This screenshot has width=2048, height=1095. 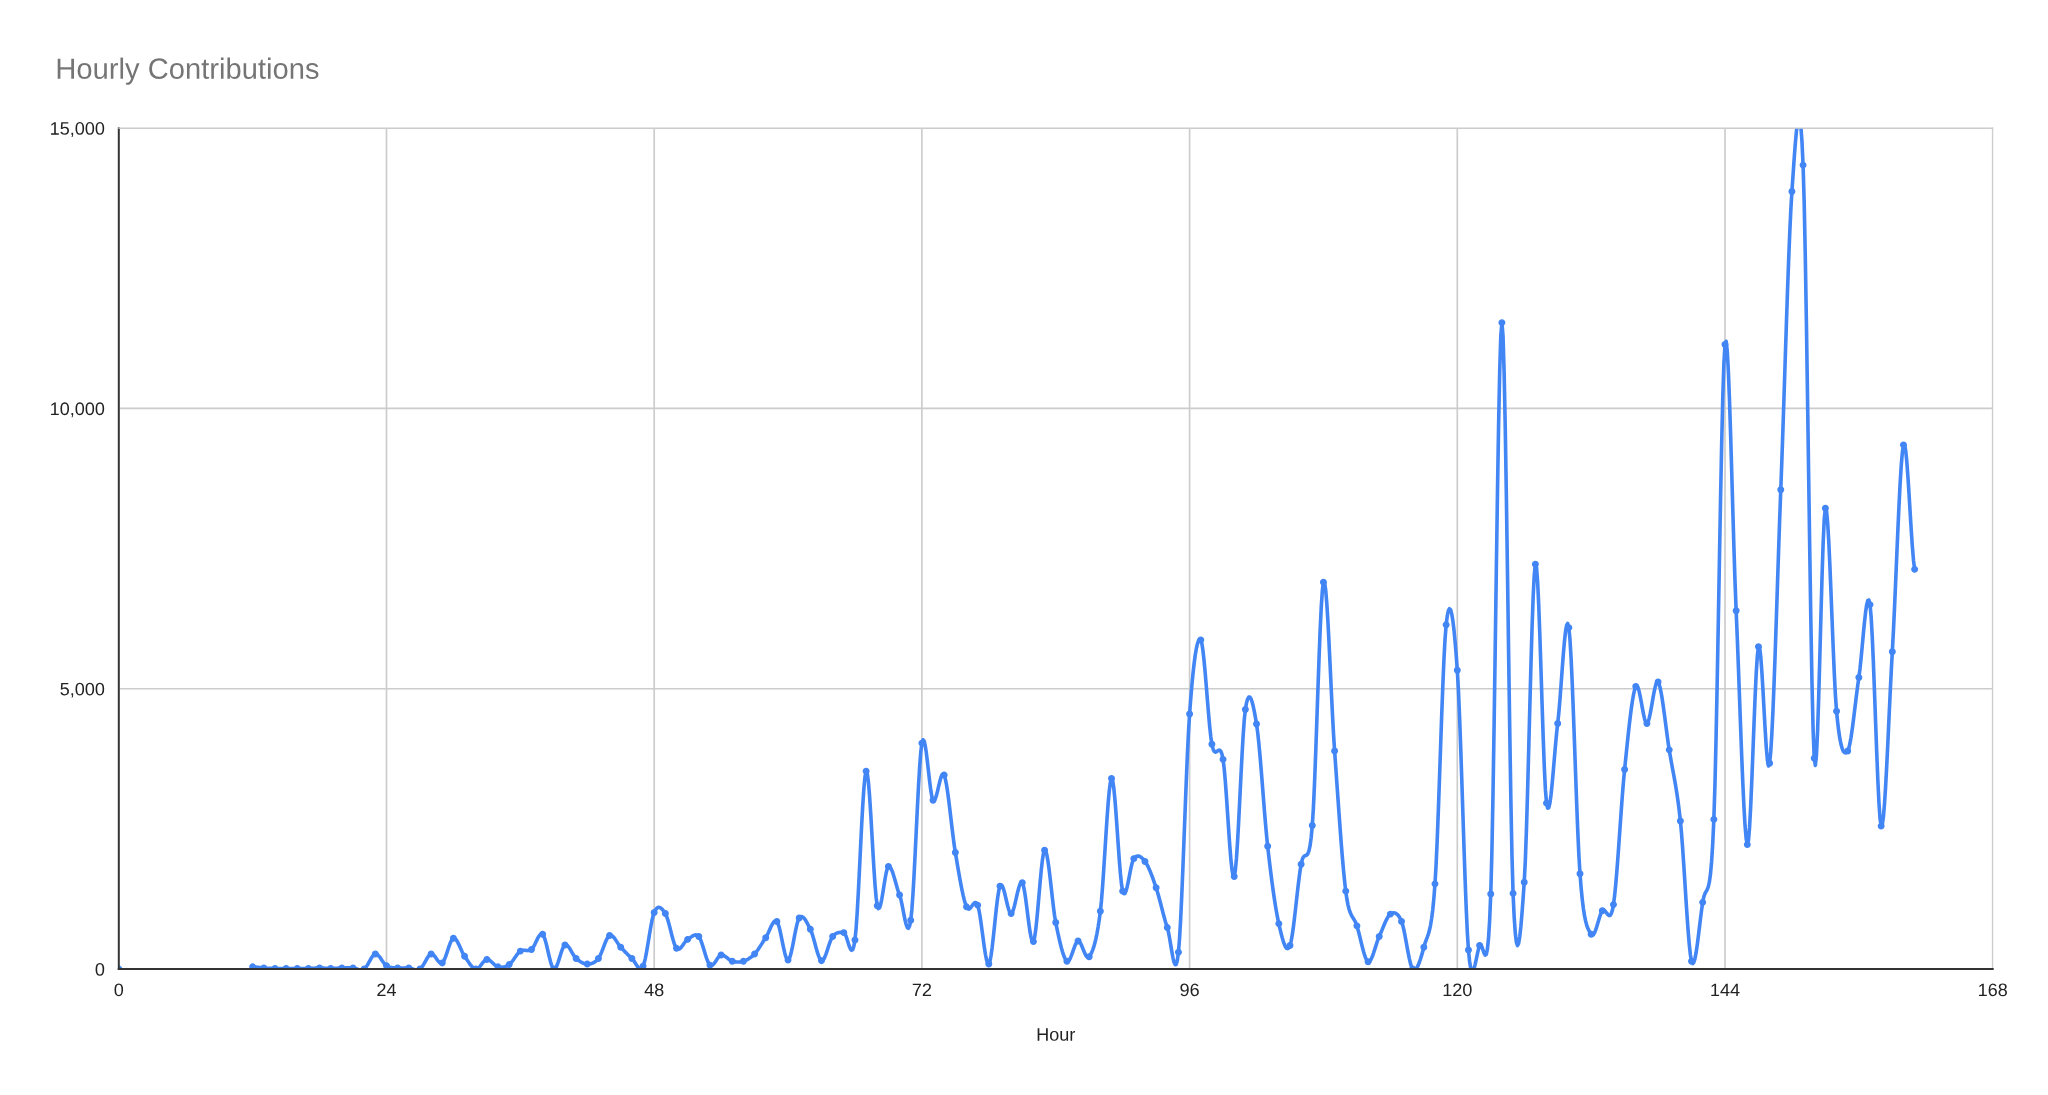 What do you see at coordinates (119, 990) in the screenshot?
I see `x-tick-label: 0` at bounding box center [119, 990].